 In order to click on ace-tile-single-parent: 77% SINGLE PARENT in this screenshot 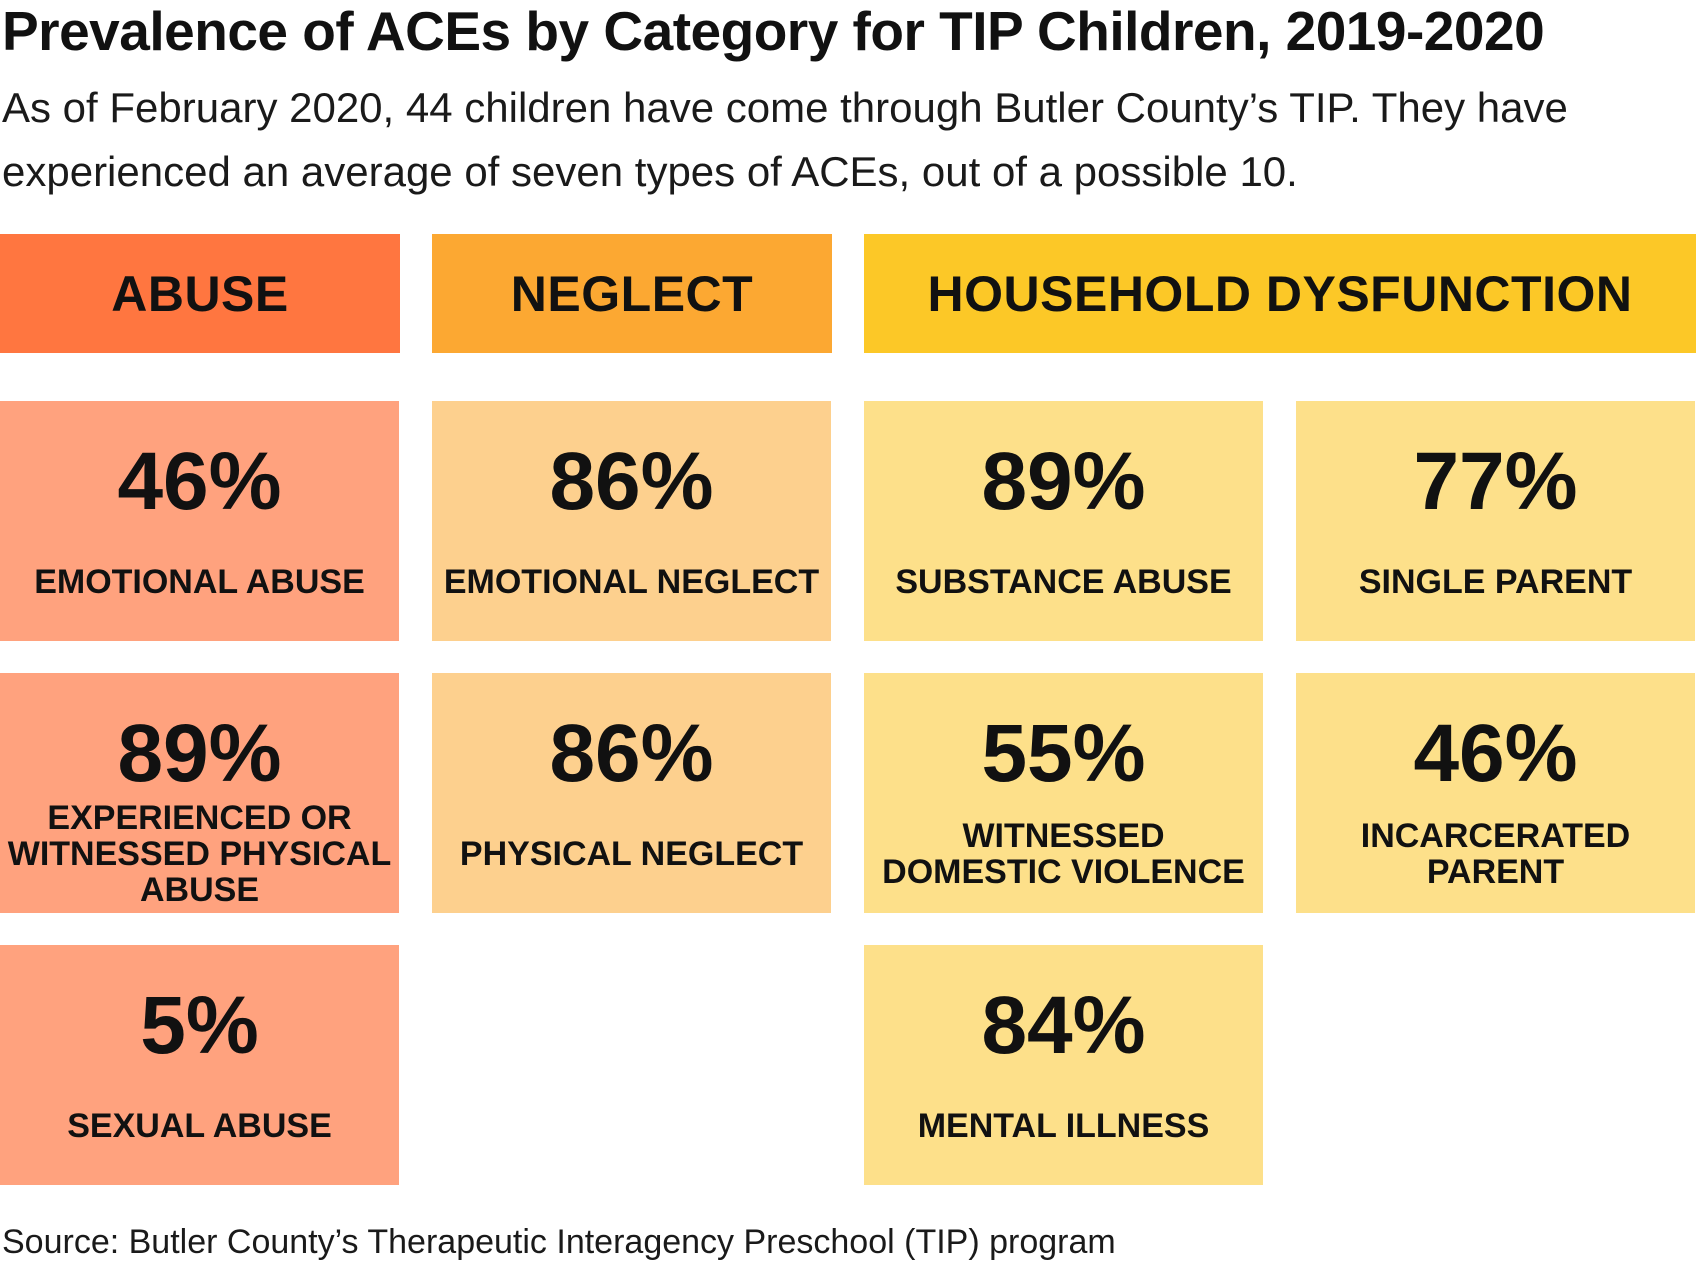, I will do `click(1495, 521)`.